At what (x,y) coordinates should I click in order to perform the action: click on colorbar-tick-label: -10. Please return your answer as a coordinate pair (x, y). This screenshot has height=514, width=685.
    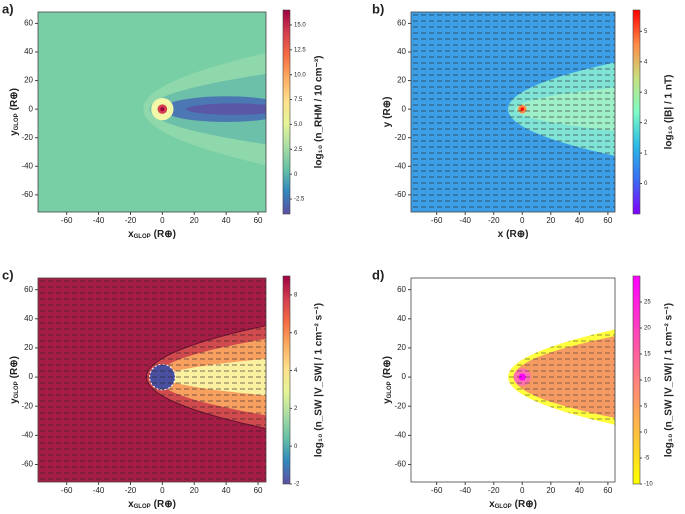
    Looking at the image, I should click on (648, 485).